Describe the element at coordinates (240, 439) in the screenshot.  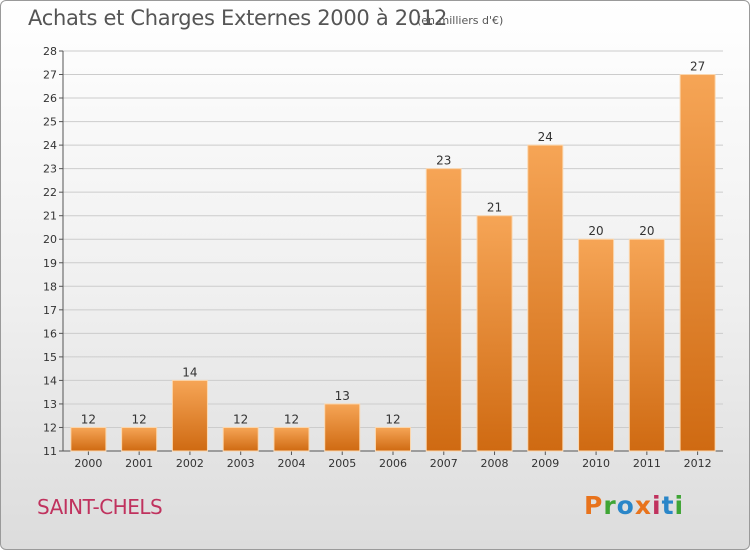
I see `bar-2003` at that location.